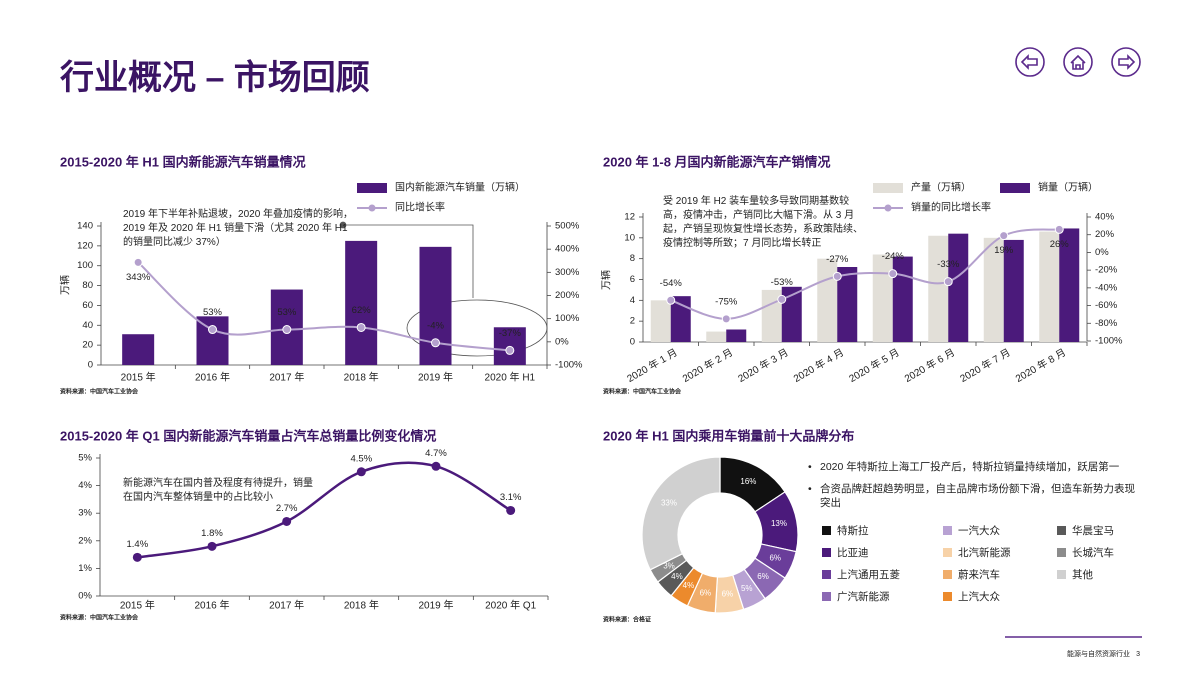 The height and width of the screenshot is (683, 1190). What do you see at coordinates (888, 208) in the screenshot?
I see `legend-dot` at bounding box center [888, 208].